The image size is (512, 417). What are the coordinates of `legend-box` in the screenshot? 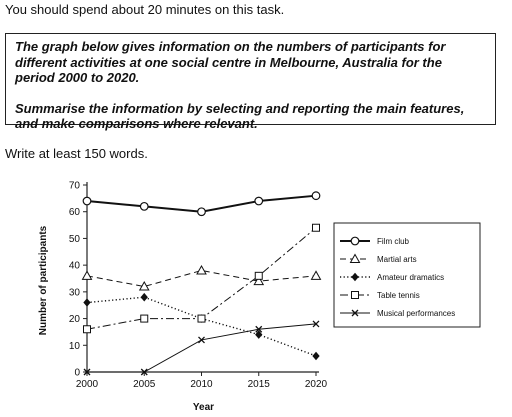 It's located at (407, 275).